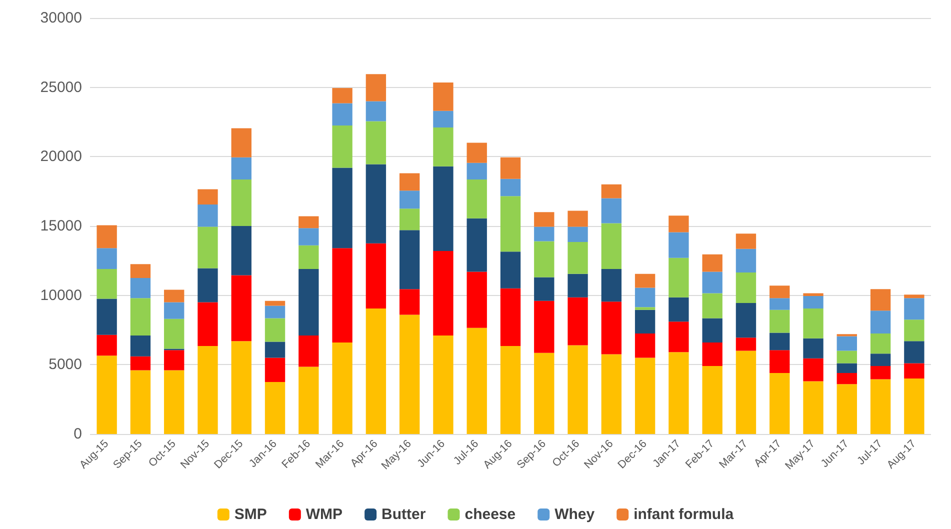  What do you see at coordinates (490, 514) in the screenshot?
I see `legend-label: cheese` at bounding box center [490, 514].